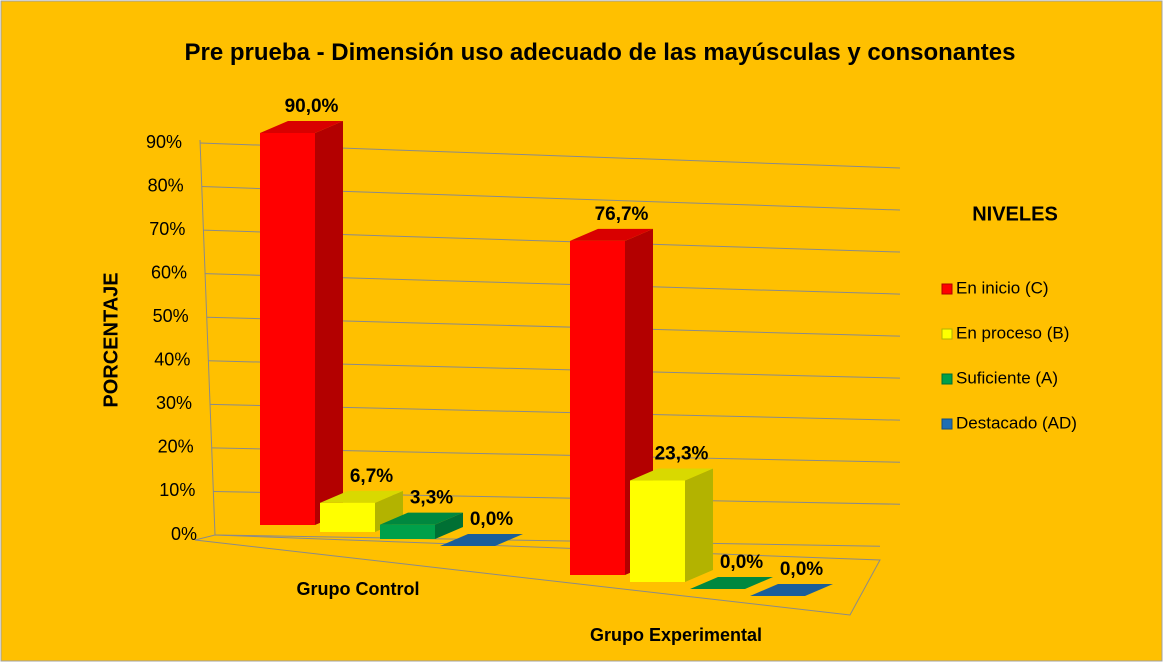 The image size is (1163, 662). Describe the element at coordinates (431, 498) in the screenshot. I see `data-label: 3,3%` at that location.